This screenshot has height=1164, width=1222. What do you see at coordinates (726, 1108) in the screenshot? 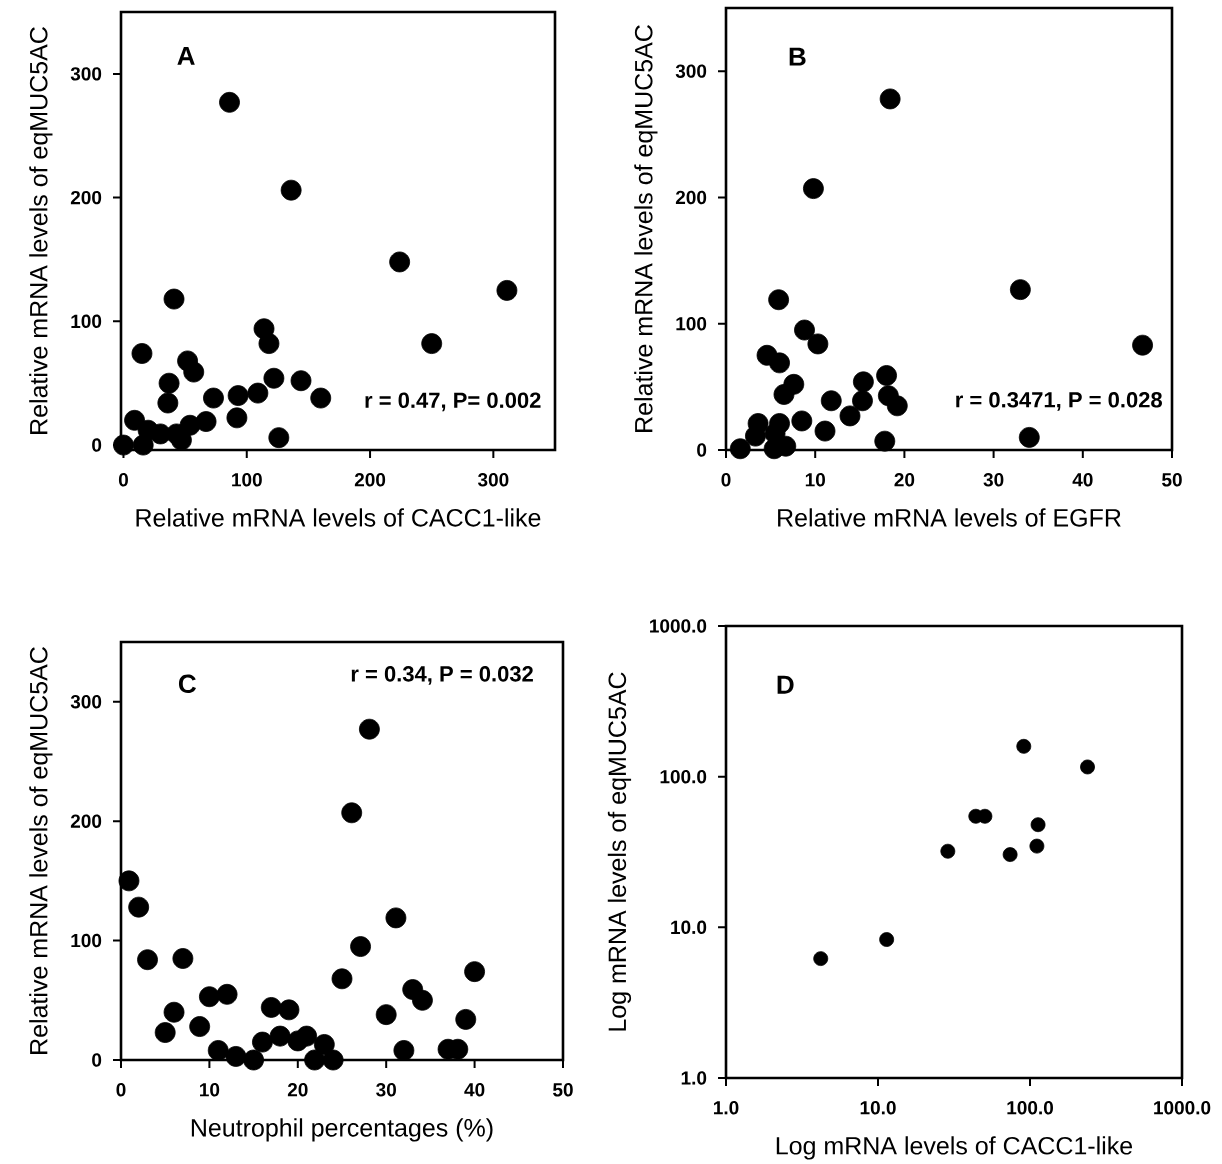
I see `x-tick-label: 1.0` at bounding box center [726, 1108].